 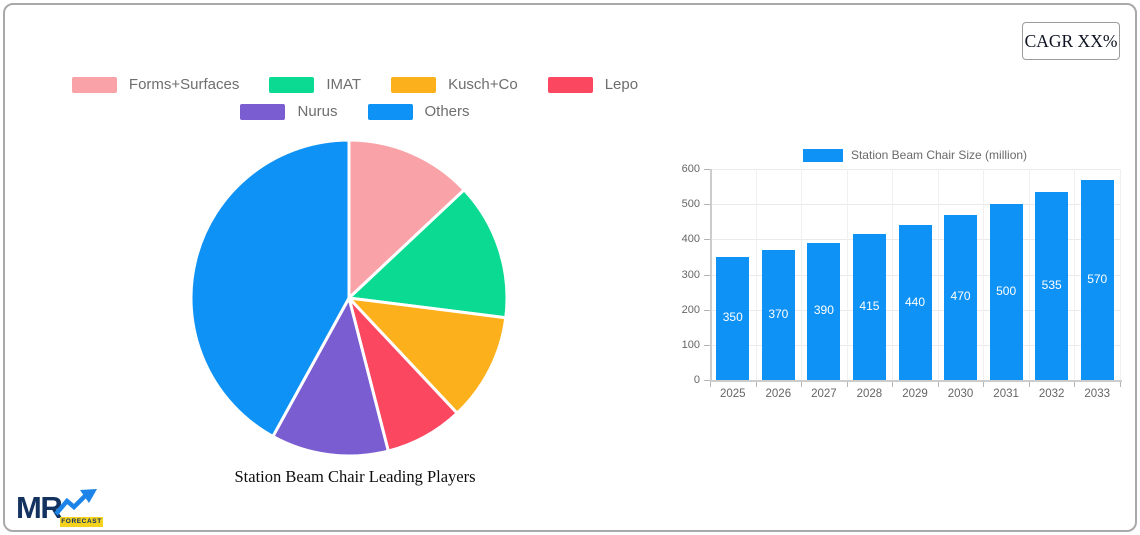 What do you see at coordinates (696, 380) in the screenshot?
I see `y-axis-label: 0` at bounding box center [696, 380].